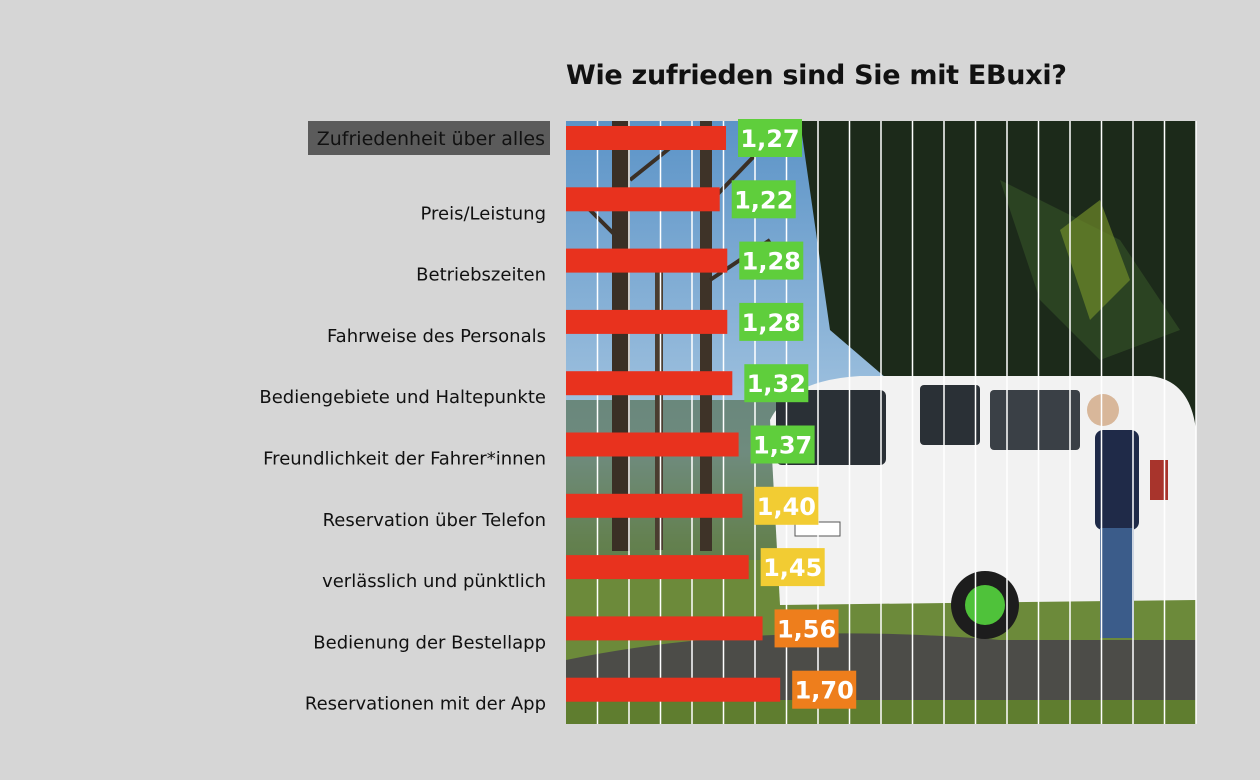 The image size is (1260, 780). What do you see at coordinates (481, 275) in the screenshot?
I see `category-label: Betriebszeiten` at bounding box center [481, 275].